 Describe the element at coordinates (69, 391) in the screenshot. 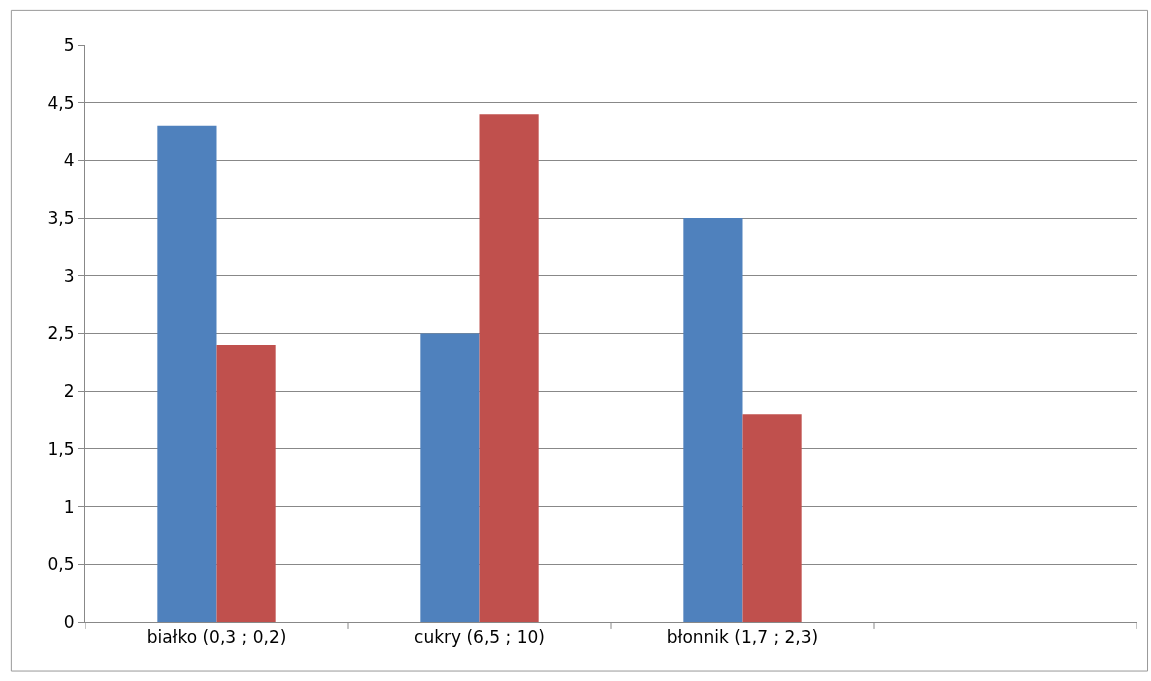

I see `y-tick-label: 2` at that location.